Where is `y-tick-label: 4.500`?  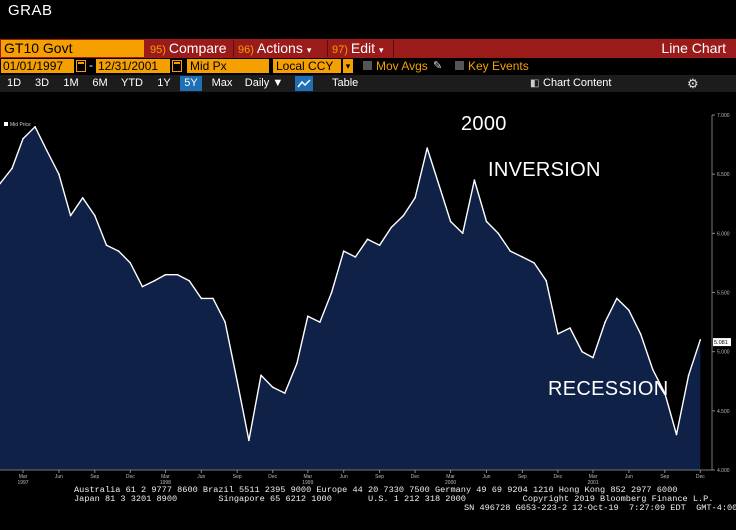
y-tick-label: 4.500 is located at coordinates (723, 412).